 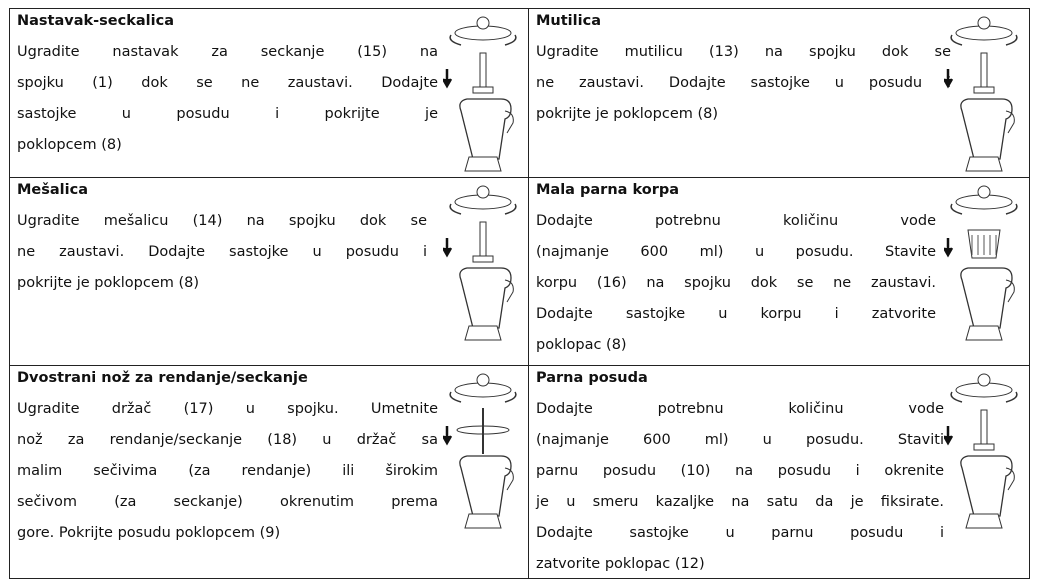 What do you see at coordinates (227, 471) in the screenshot?
I see `body-line: malim sečivima (za rendanje) ili širokim` at bounding box center [227, 471].